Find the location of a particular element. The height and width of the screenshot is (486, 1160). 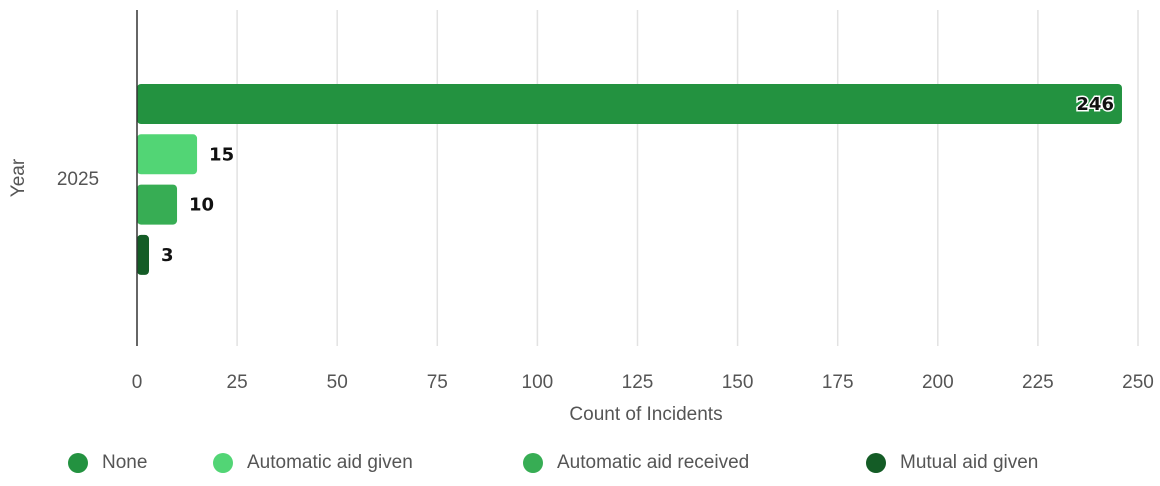

legend-item-automatic-aid-given: Automatic aid given is located at coordinates (313, 463).